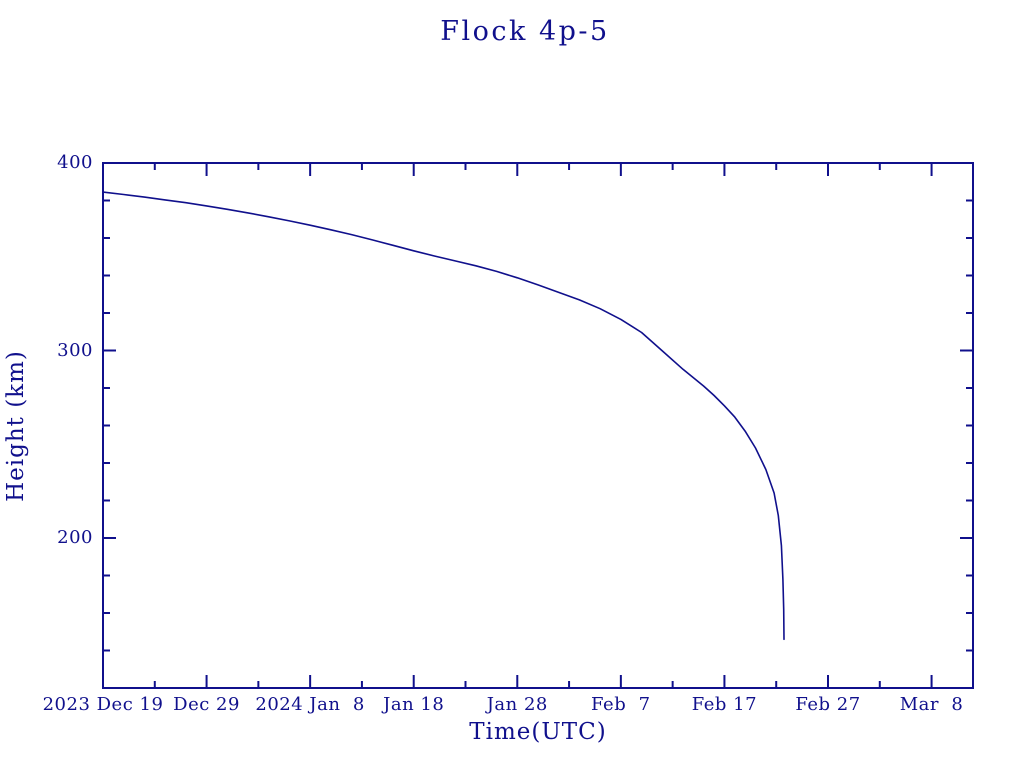 The height and width of the screenshot is (768, 1024). Describe the element at coordinates (103, 704) in the screenshot. I see `x-tick-label: 2023 Dec 19` at that location.